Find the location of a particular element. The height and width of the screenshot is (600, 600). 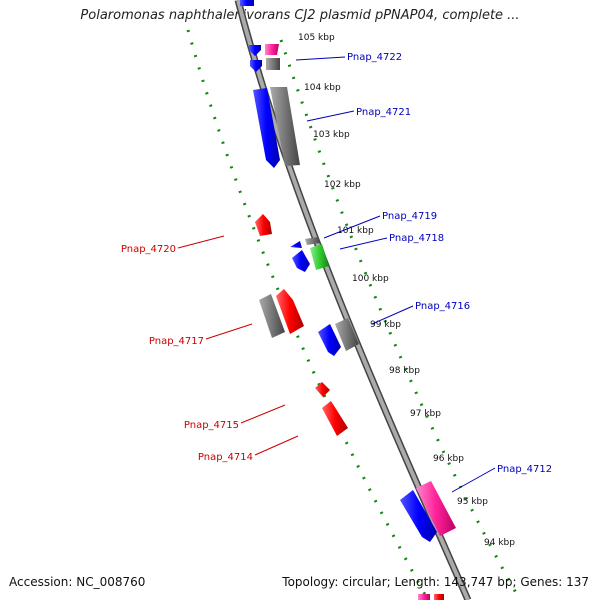

gene-4715-red is located at coordinates (322, 389).